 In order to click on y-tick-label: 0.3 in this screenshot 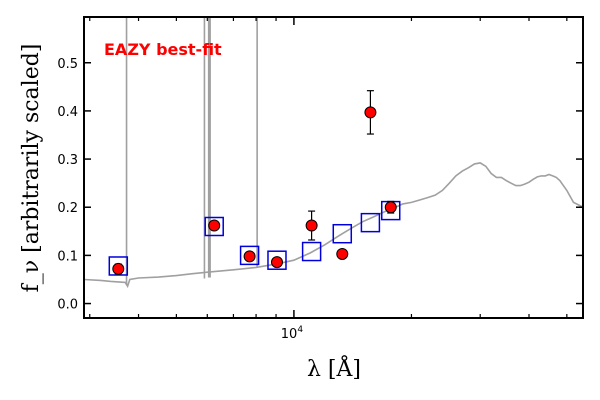, I will do `click(67, 160)`.